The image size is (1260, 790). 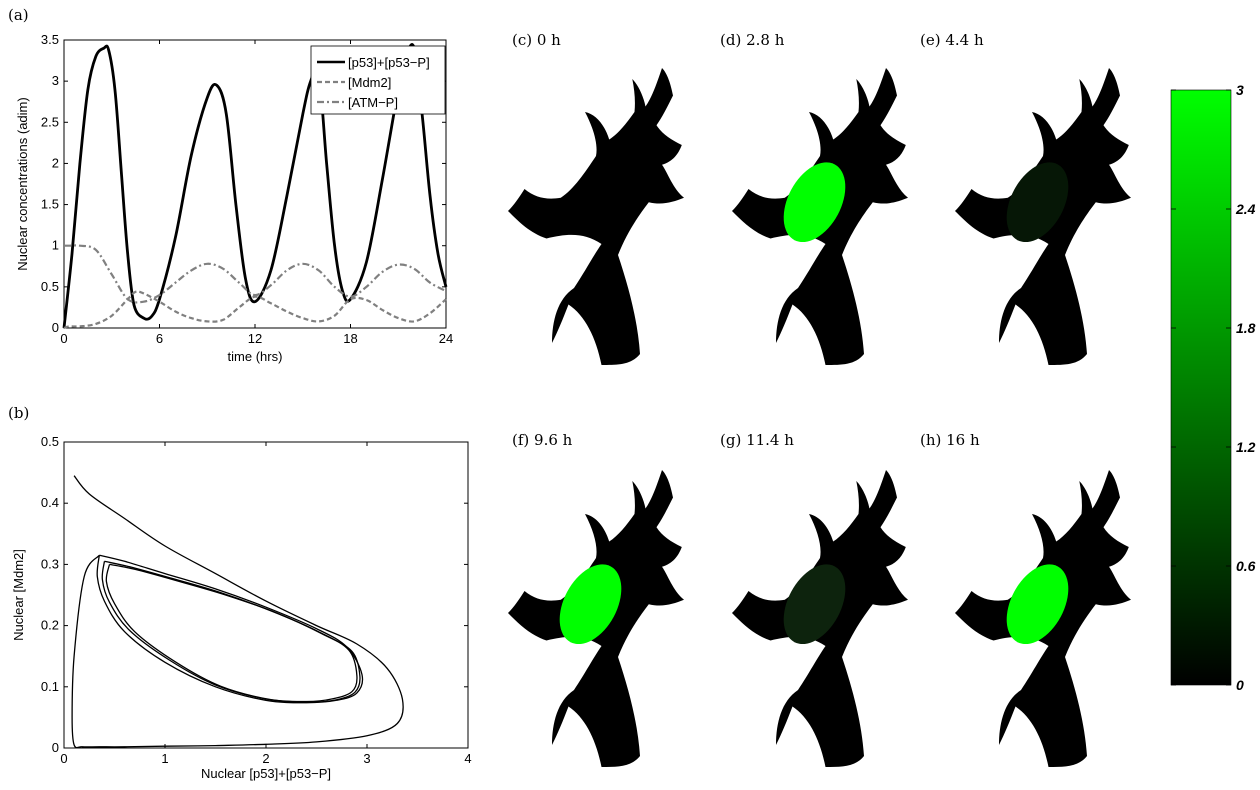 What do you see at coordinates (1037, 202) in the screenshot?
I see `nucleus-e` at bounding box center [1037, 202].